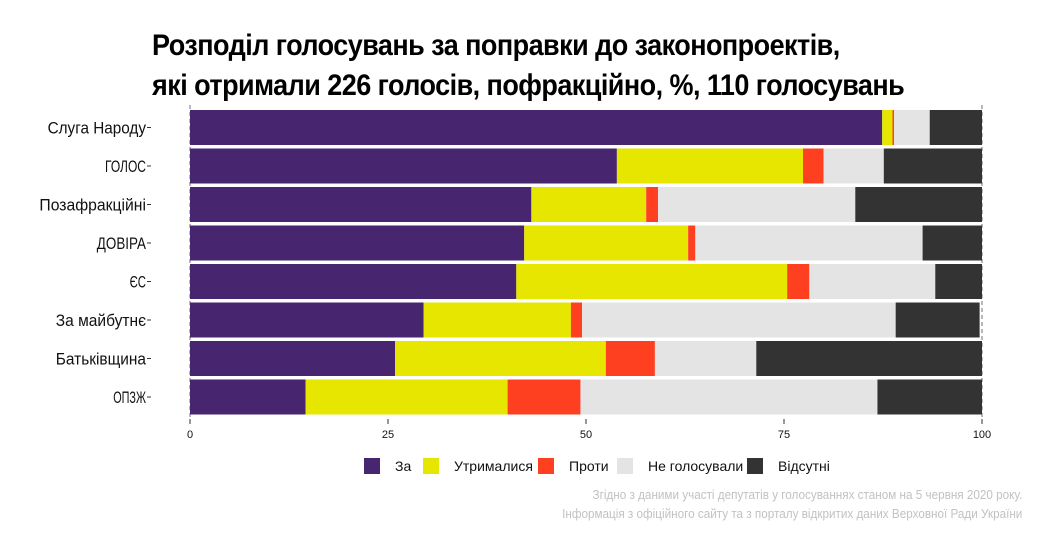 Image resolution: width=1050 pixels, height=550 pixels. Describe the element at coordinates (125, 166) in the screenshot. I see `category-label: ГОЛОС` at that location.